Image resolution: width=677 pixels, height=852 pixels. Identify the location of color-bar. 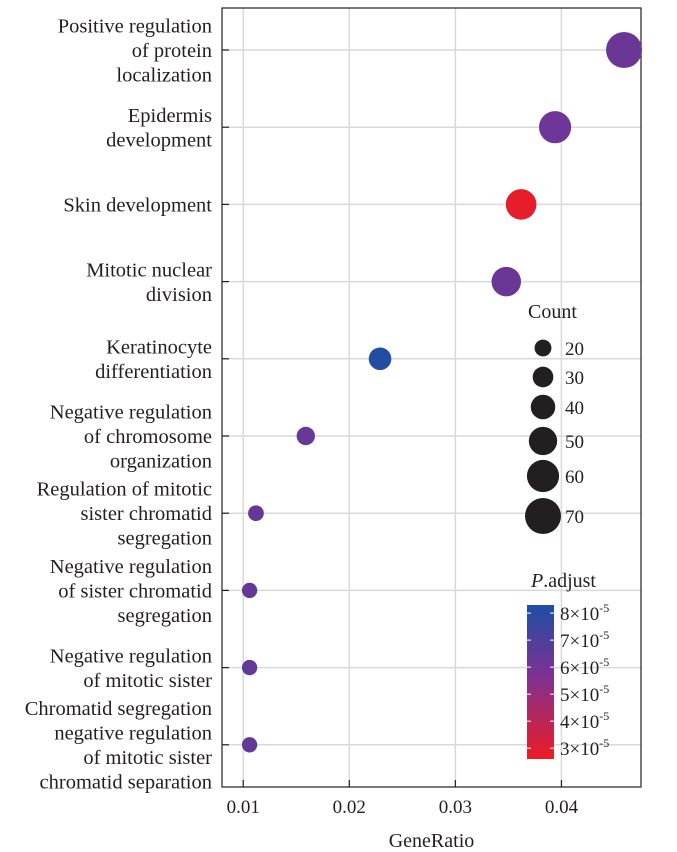
(540, 682).